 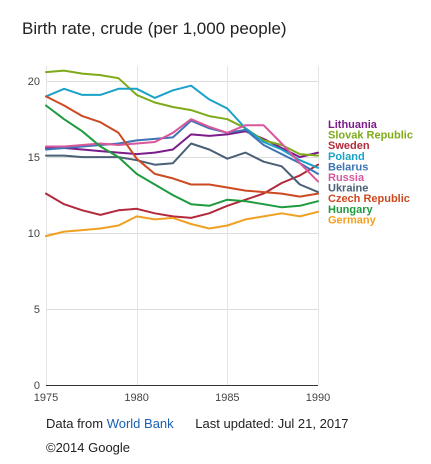 What do you see at coordinates (318, 398) in the screenshot?
I see `x-tick-label: 1990` at bounding box center [318, 398].